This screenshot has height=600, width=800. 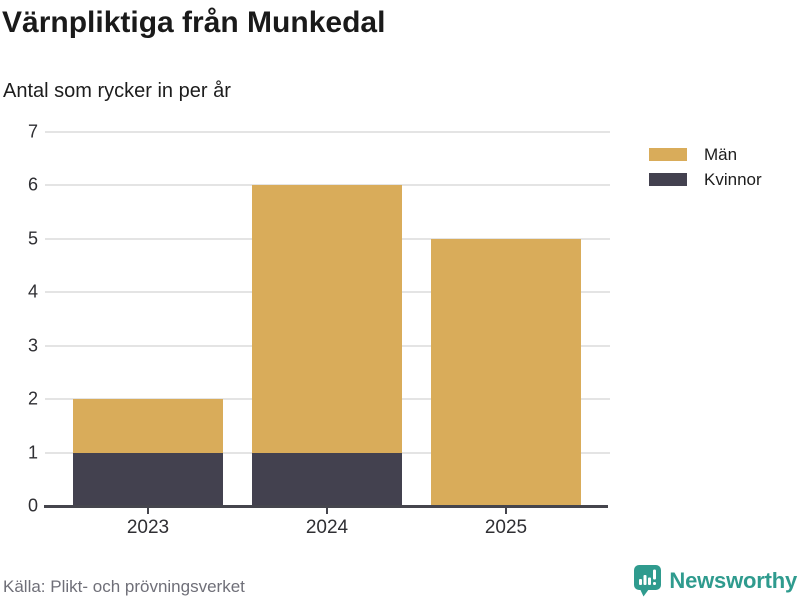 What do you see at coordinates (648, 581) in the screenshot?
I see `newsworthy-icon` at bounding box center [648, 581].